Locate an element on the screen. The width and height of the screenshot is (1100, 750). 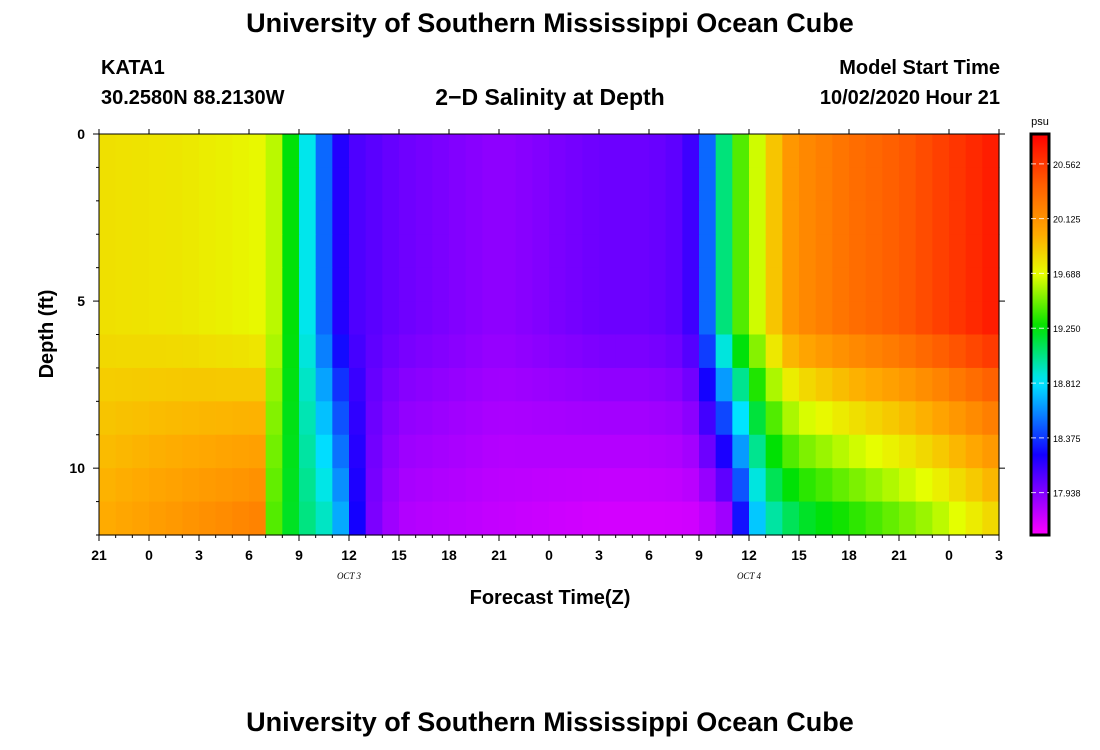
y-tick-label: 5 is located at coordinates (81, 301).